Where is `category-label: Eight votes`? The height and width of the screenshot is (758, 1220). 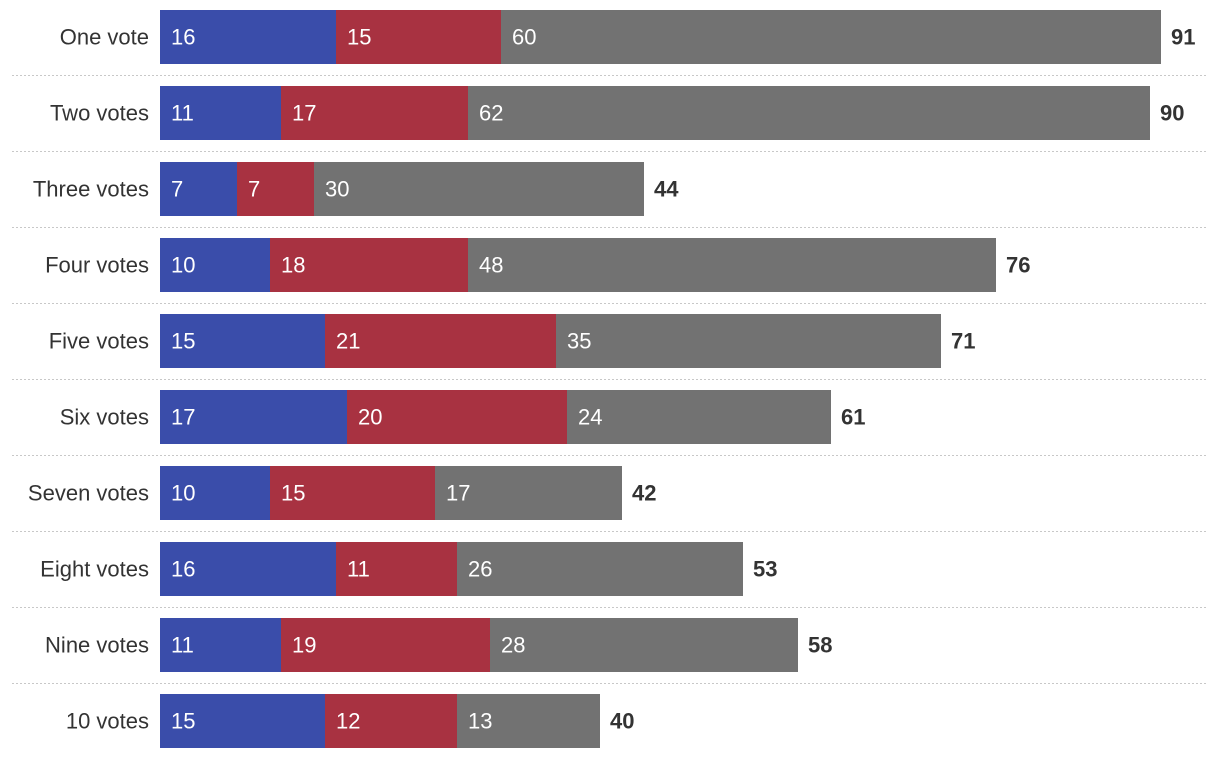 category-label: Eight votes is located at coordinates (94, 569).